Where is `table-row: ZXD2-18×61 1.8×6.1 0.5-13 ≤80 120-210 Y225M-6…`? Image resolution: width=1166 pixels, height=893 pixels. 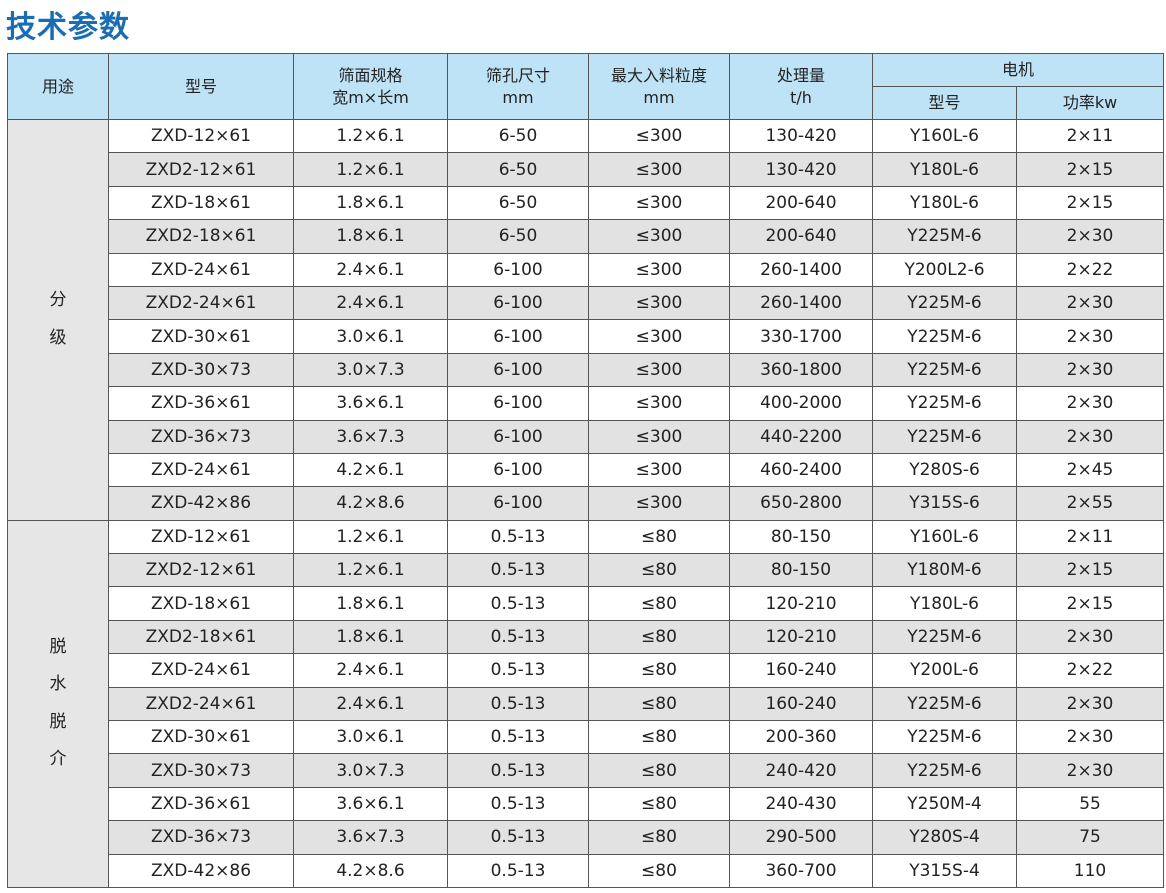
table-row: ZXD2-18×61 1.8×6.1 0.5-13 ≤80 120-210 Y225M-6… is located at coordinates (586, 637).